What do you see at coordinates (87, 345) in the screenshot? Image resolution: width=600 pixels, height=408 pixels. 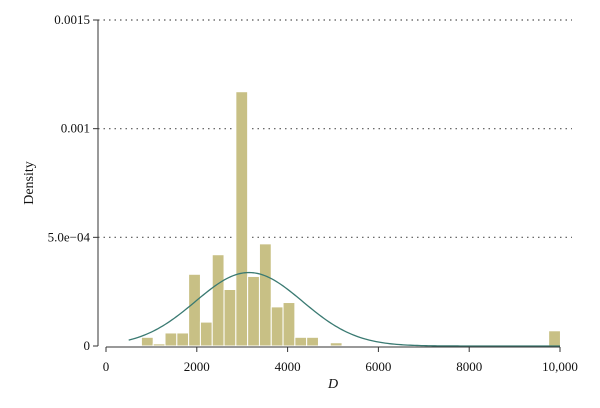 I see `y-tick-label-0: 0` at bounding box center [87, 345].